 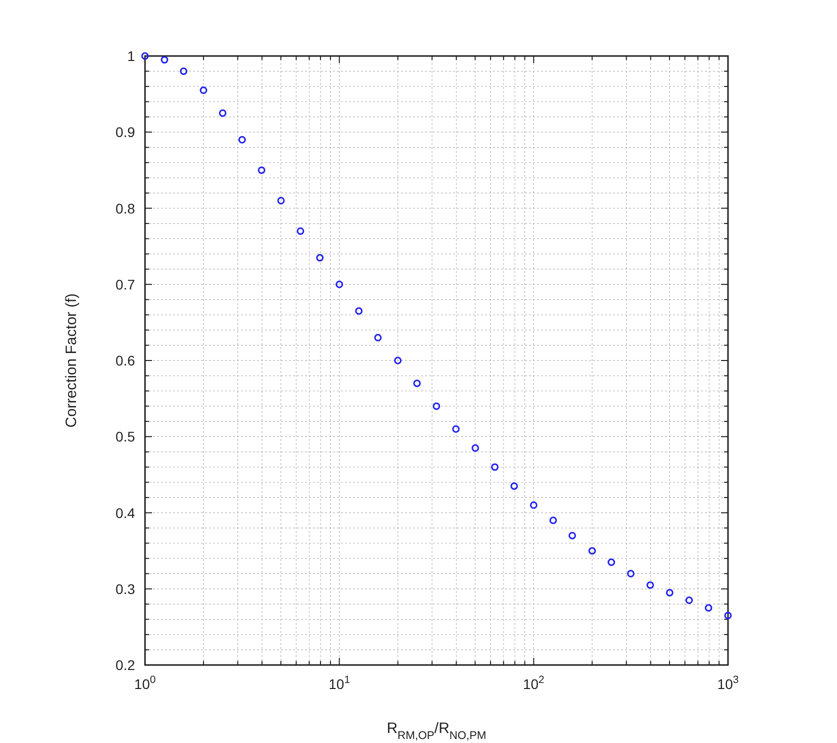 I want to click on y-tick-label: 0.5, so click(x=126, y=436).